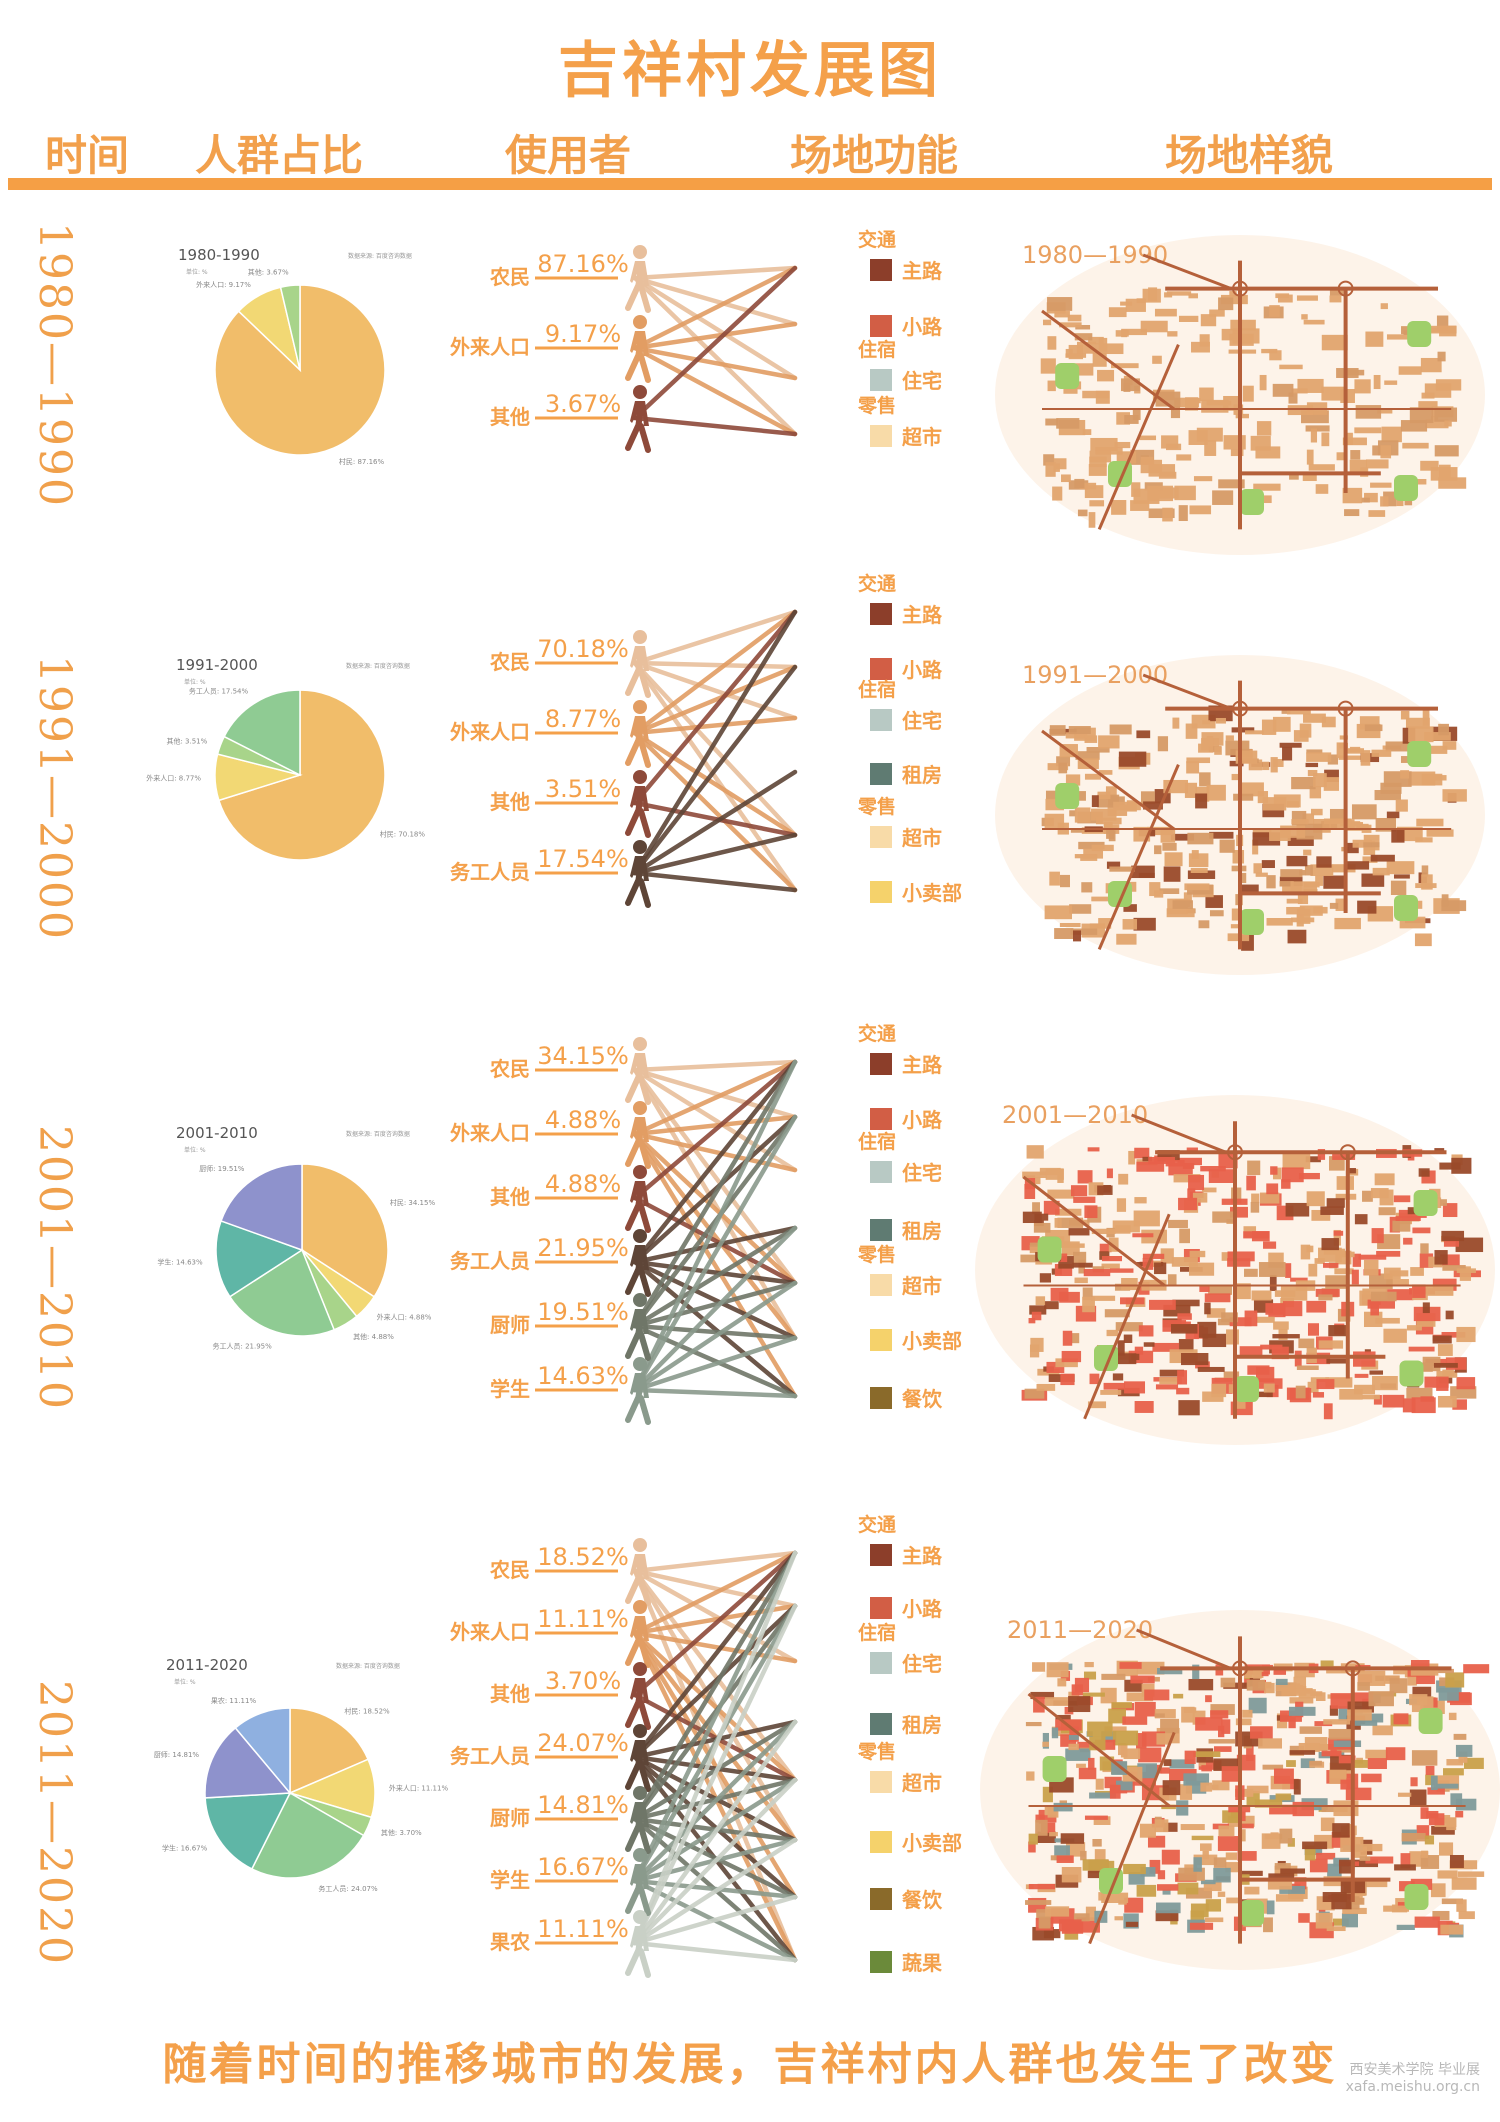  What do you see at coordinates (932, 1843) in the screenshot?
I see `function-label: 小卖部` at bounding box center [932, 1843].